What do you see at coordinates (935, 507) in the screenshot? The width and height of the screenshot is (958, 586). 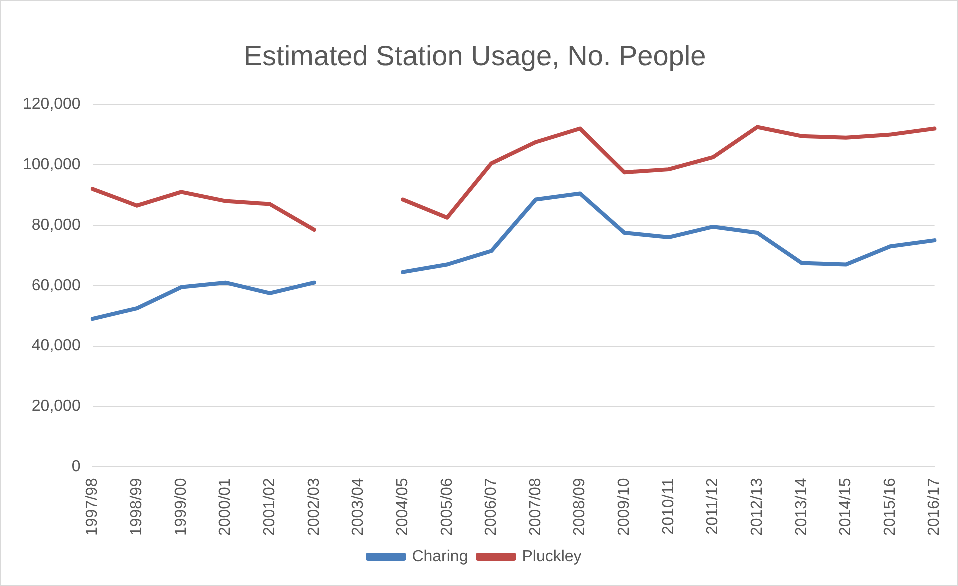 I see `x-tick-label: 2016/17` at bounding box center [935, 507].